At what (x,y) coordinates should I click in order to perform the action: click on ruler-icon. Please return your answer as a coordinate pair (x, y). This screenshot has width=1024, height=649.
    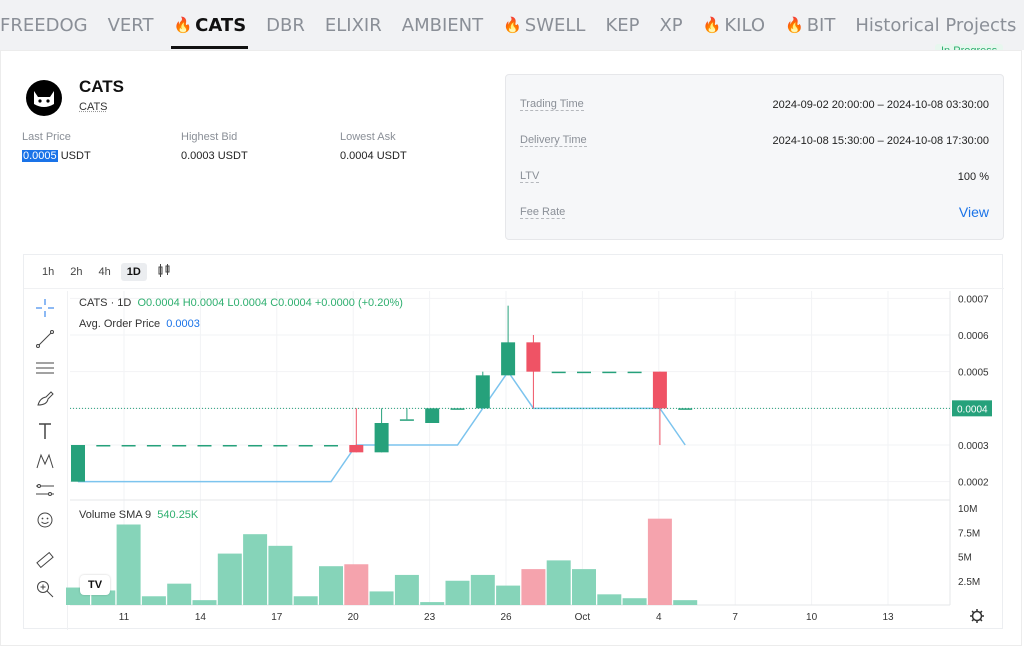
    Looking at the image, I should click on (45, 560).